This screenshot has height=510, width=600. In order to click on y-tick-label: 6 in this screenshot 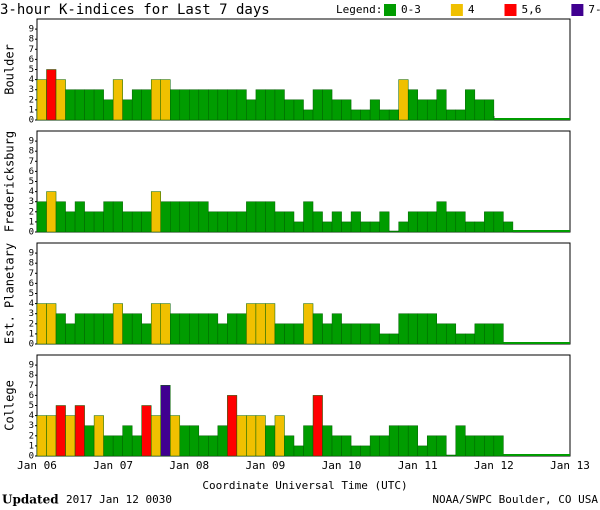, I will do `click(31, 172)`.